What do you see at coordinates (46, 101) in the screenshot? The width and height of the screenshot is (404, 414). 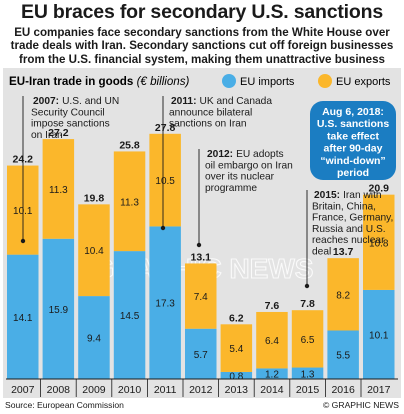 I see `annotation-year: 2007:` at bounding box center [46, 101].